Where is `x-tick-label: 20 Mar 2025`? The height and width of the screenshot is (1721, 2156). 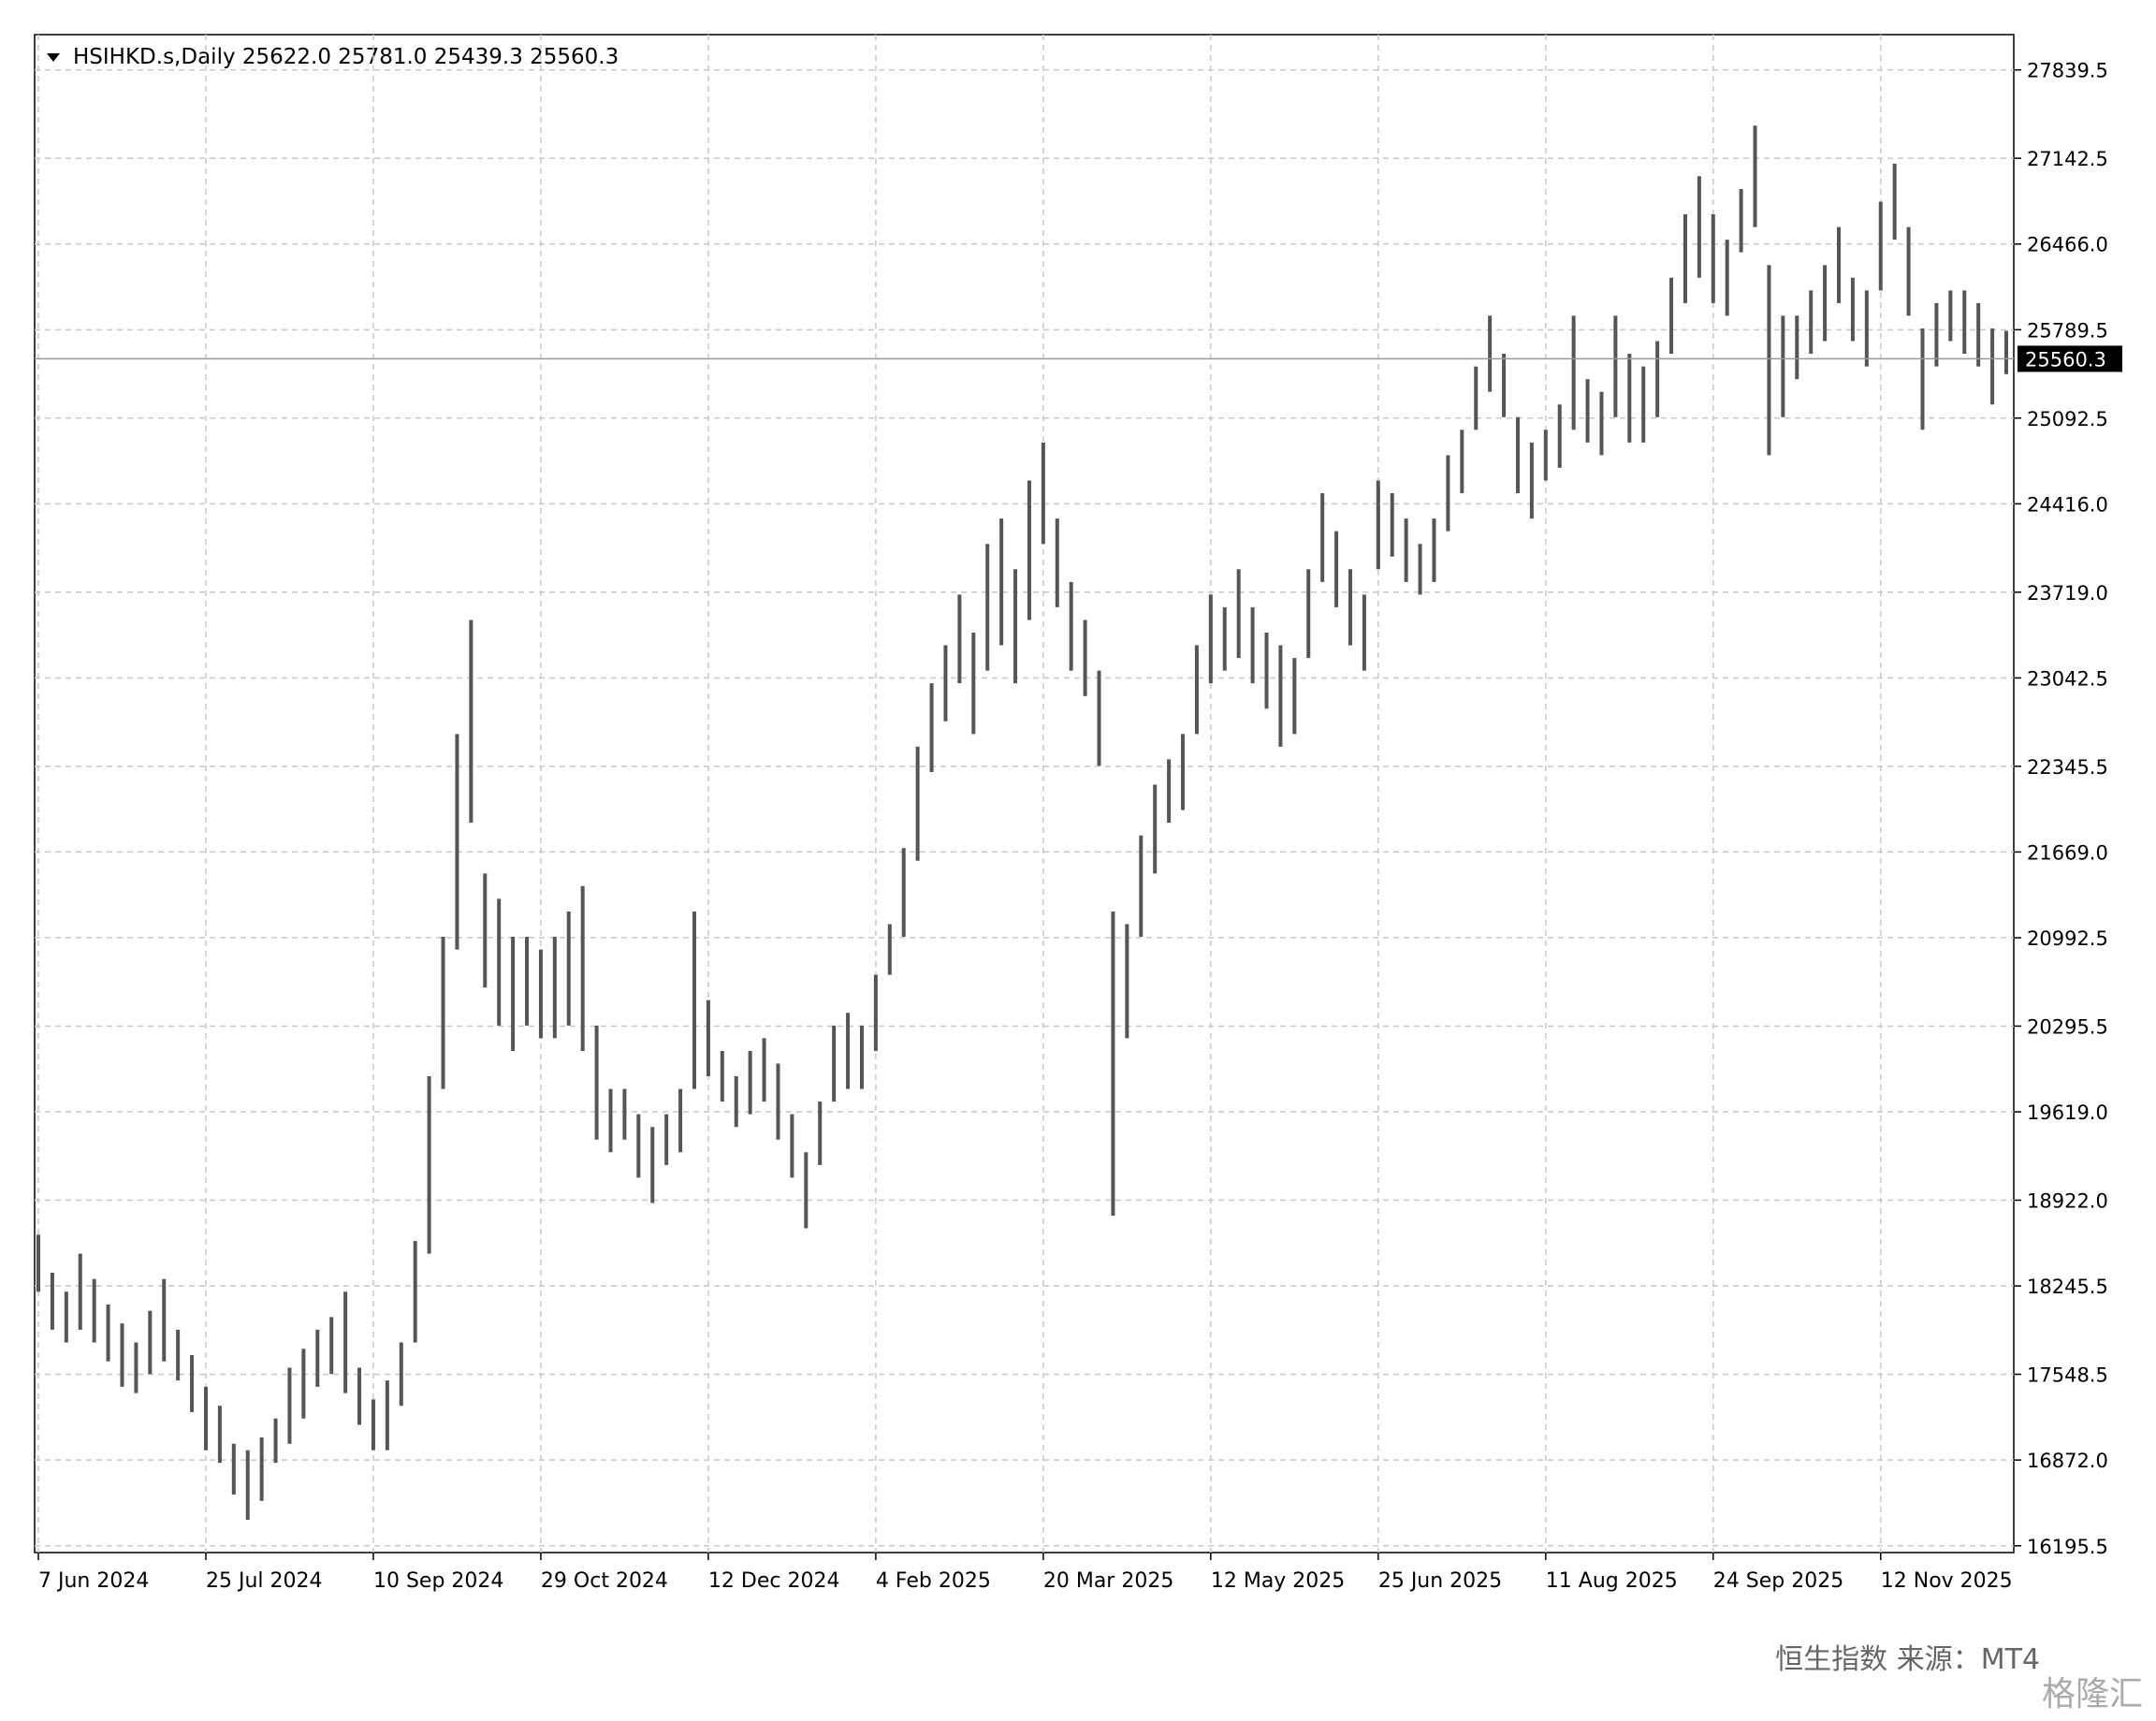
x-tick-label: 20 Mar 2025 is located at coordinates (1108, 1581).